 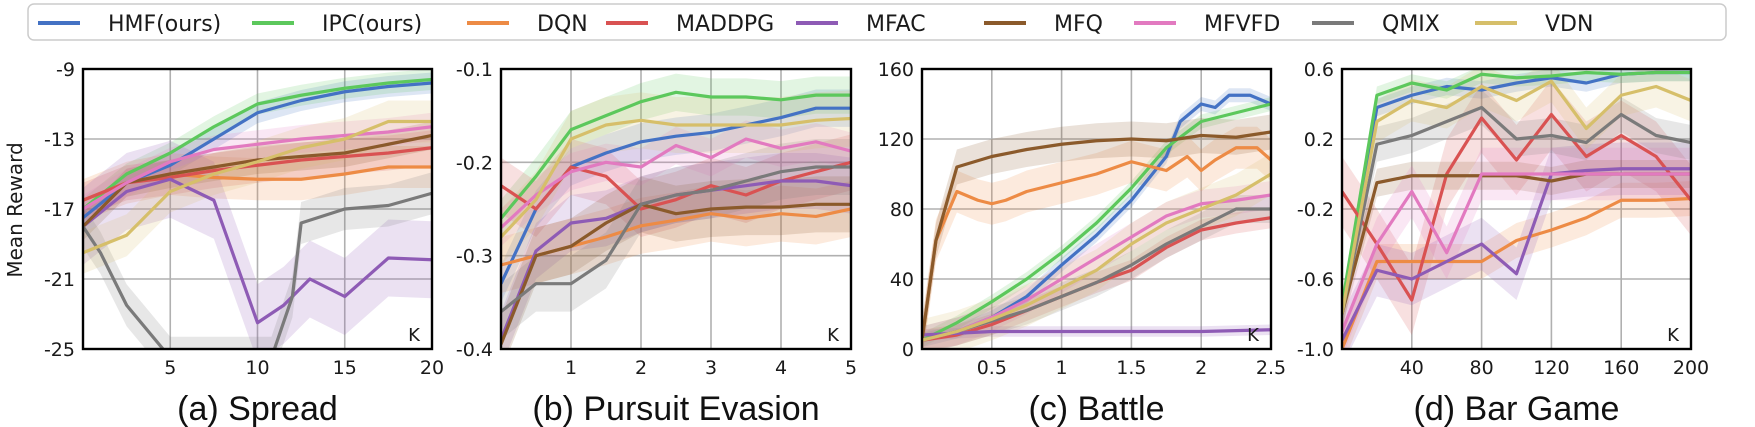 I want to click on band-qmix, so click(x=257, y=260).